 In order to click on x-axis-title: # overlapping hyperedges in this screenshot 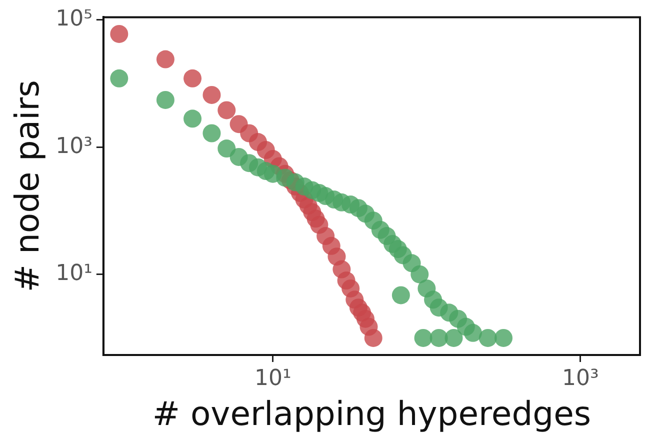, I will do `click(372, 413)`.